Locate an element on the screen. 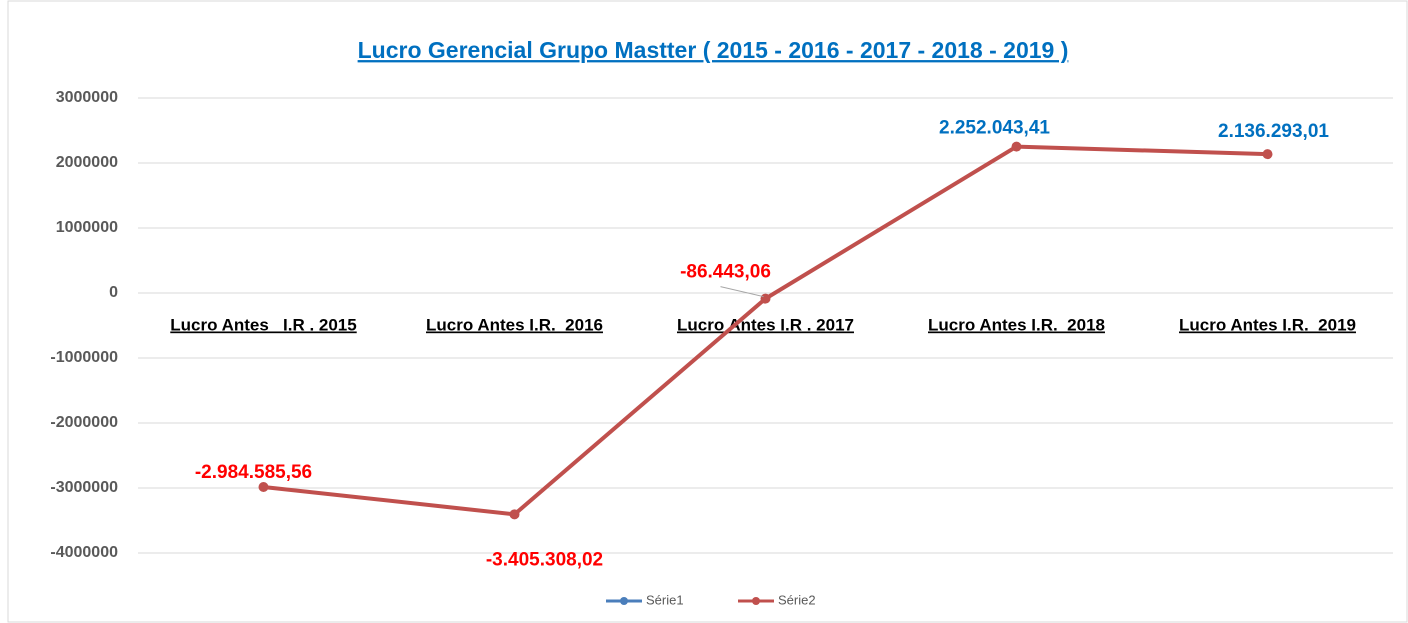  y-tick-label: 3000000 is located at coordinates (87, 97).